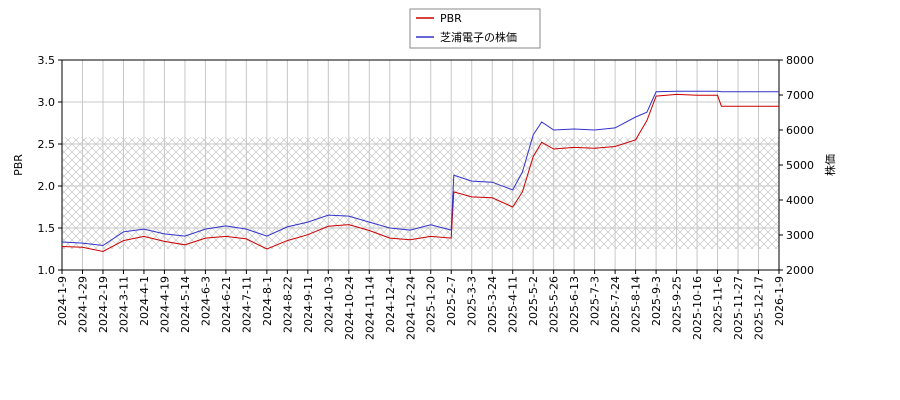 The image size is (900, 400). Describe the element at coordinates (205, 301) in the screenshot. I see `x-tick-label: 2024-6-3` at that location.